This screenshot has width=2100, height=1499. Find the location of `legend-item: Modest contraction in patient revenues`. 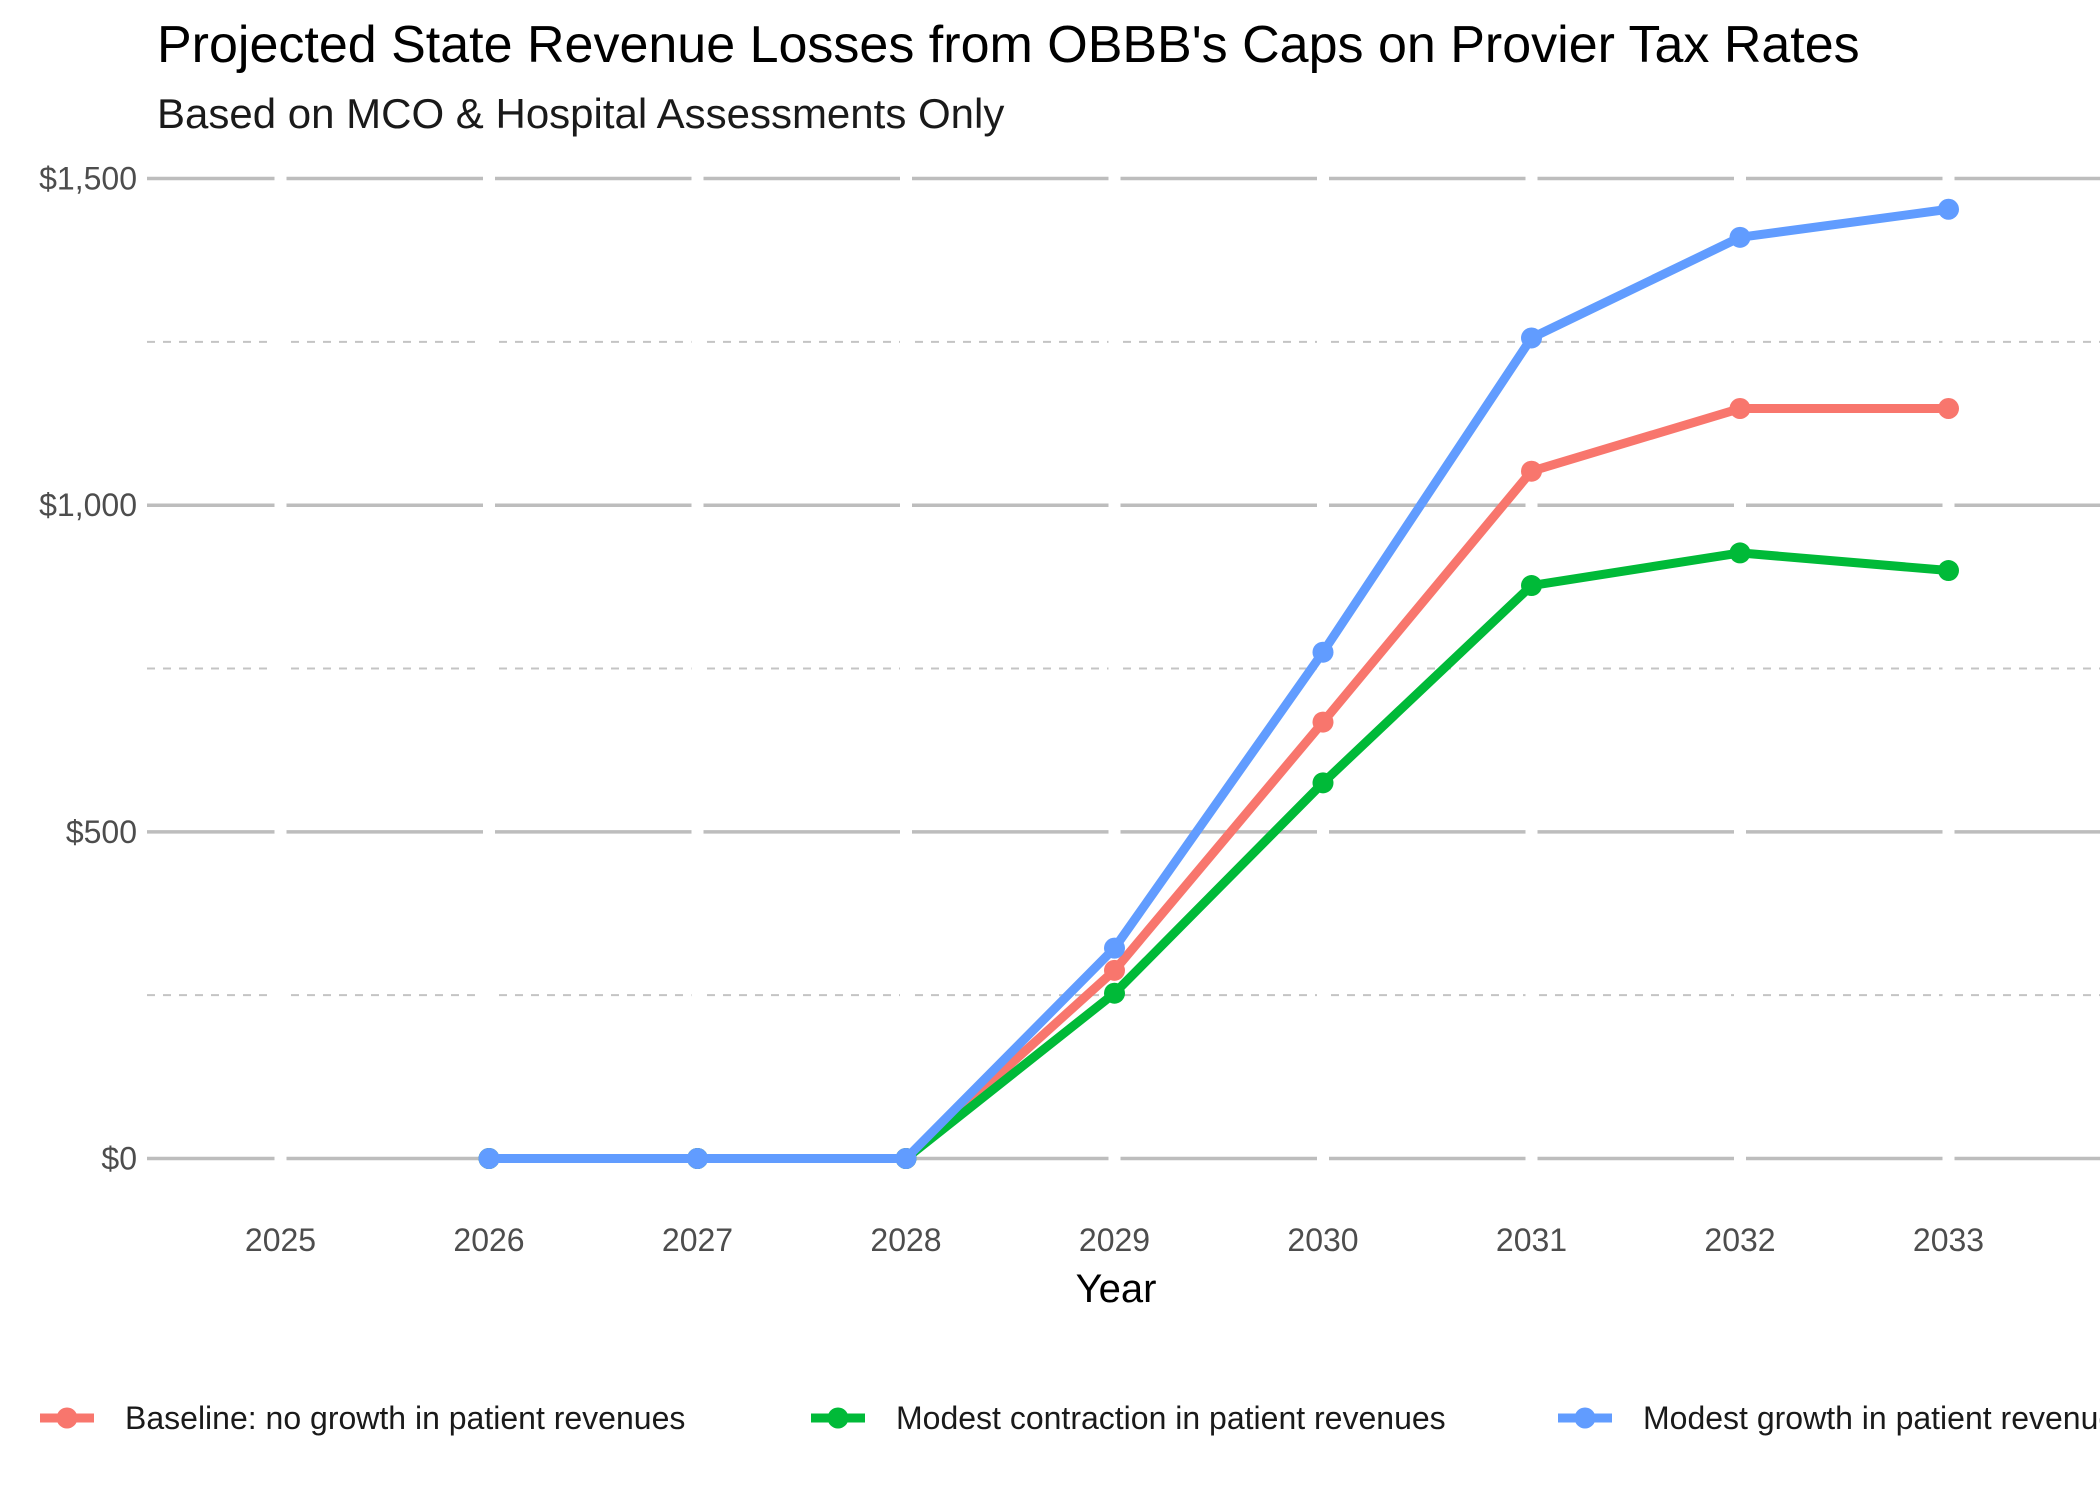

legend-item: Modest contraction in patient revenues is located at coordinates (1128, 1418).